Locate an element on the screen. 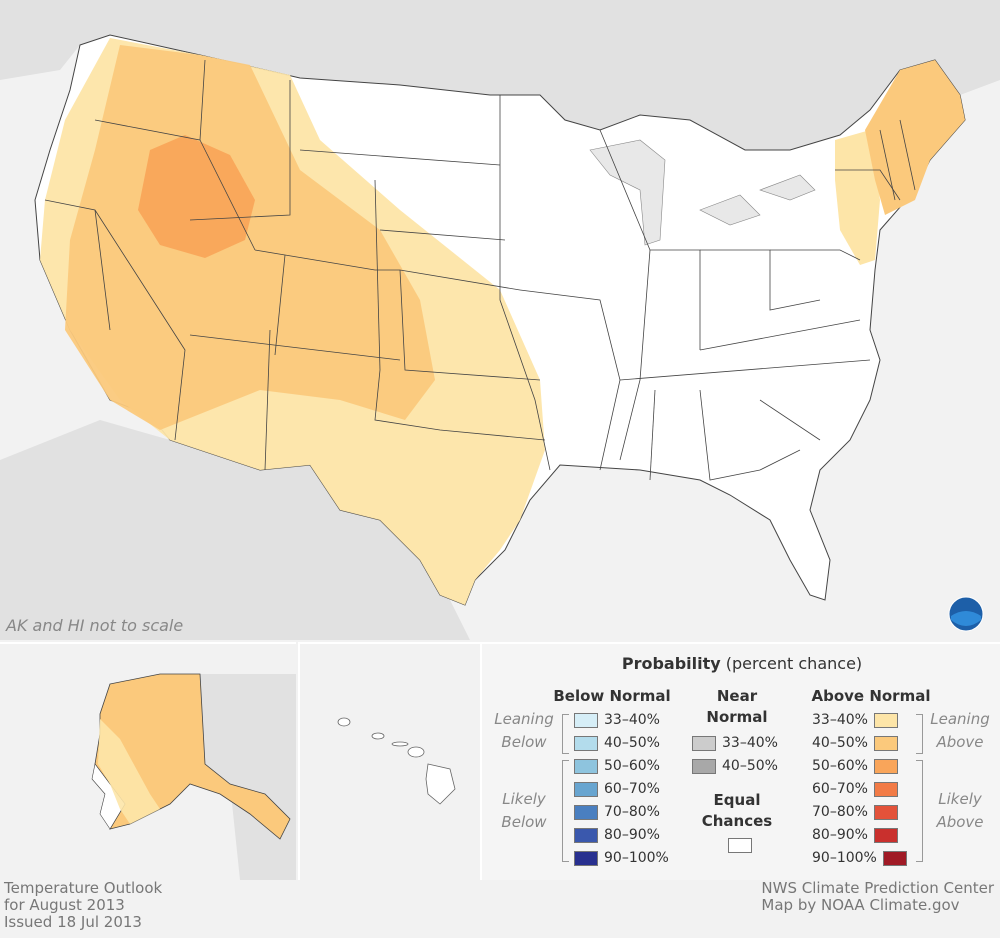 This screenshot has height=938, width=1000. below-normal-label: 80–90% is located at coordinates (632, 835).